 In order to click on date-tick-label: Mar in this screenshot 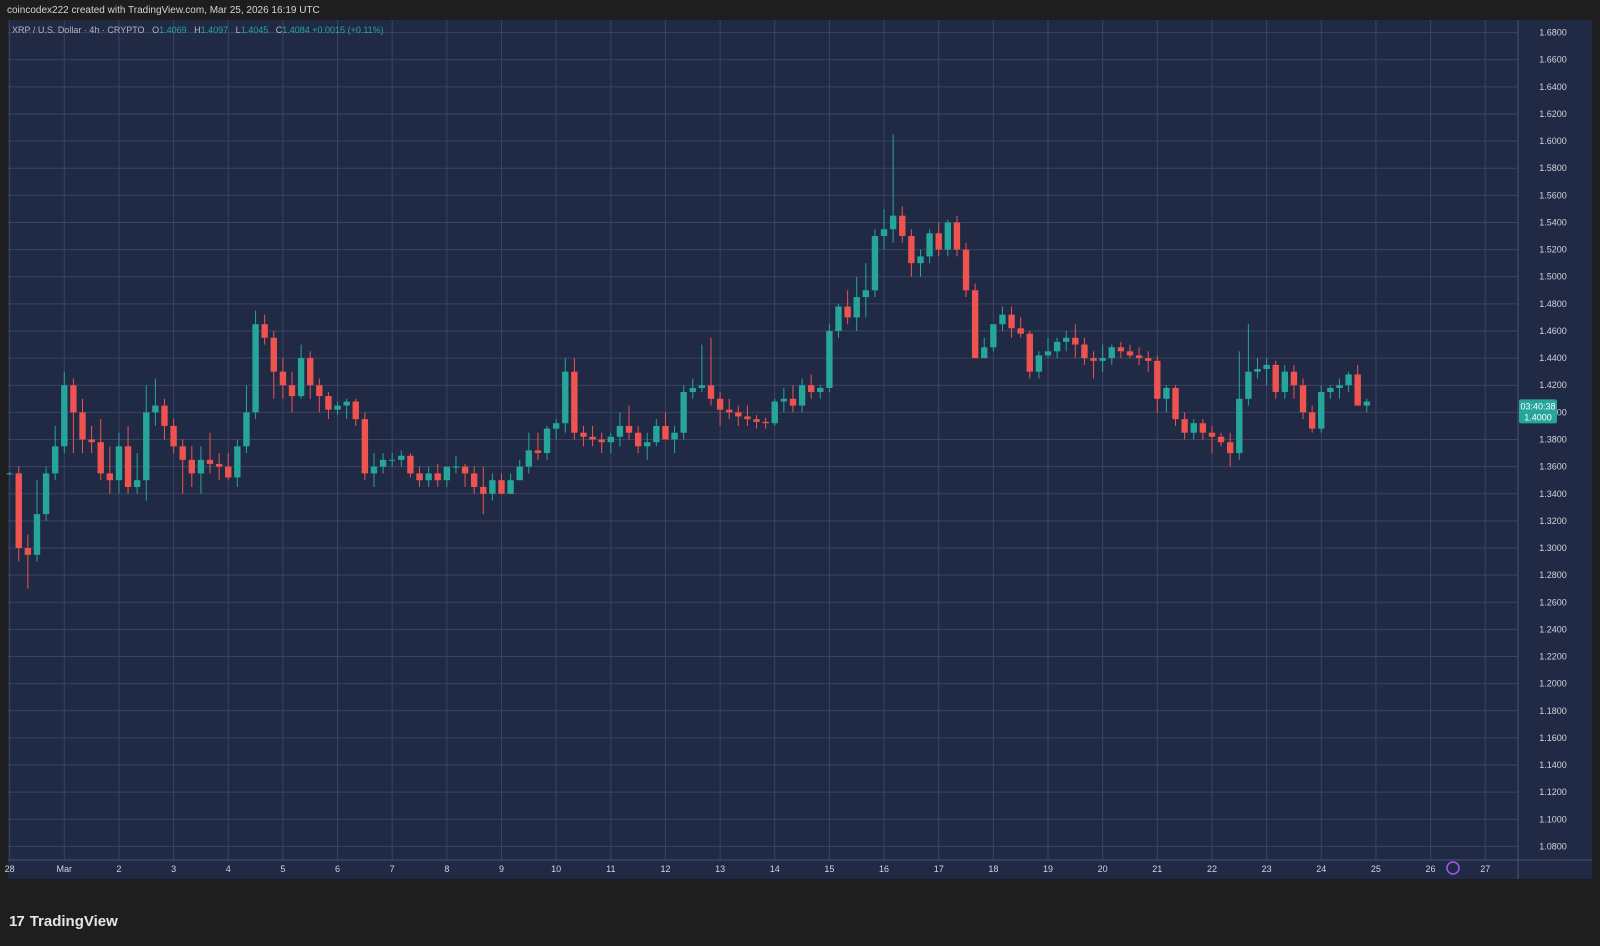, I will do `click(65, 869)`.